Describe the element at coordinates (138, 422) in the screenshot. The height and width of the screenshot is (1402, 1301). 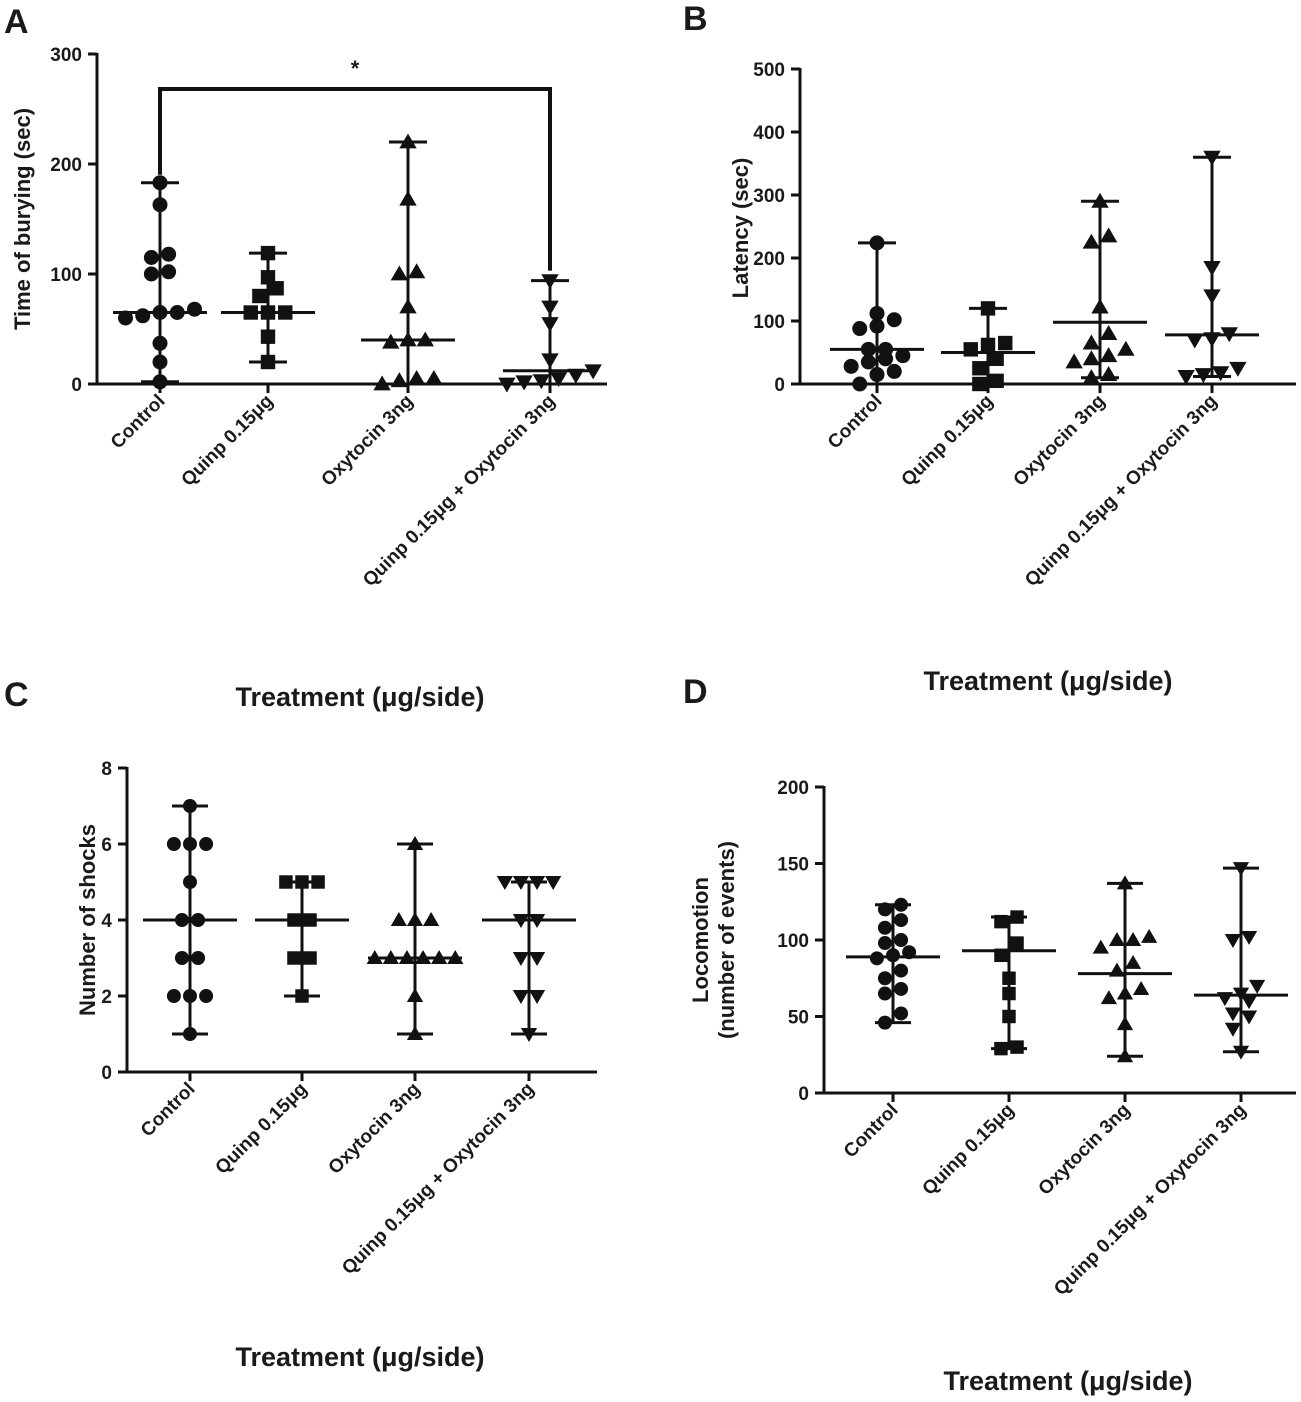
I see `x-tick-label: Control` at that location.